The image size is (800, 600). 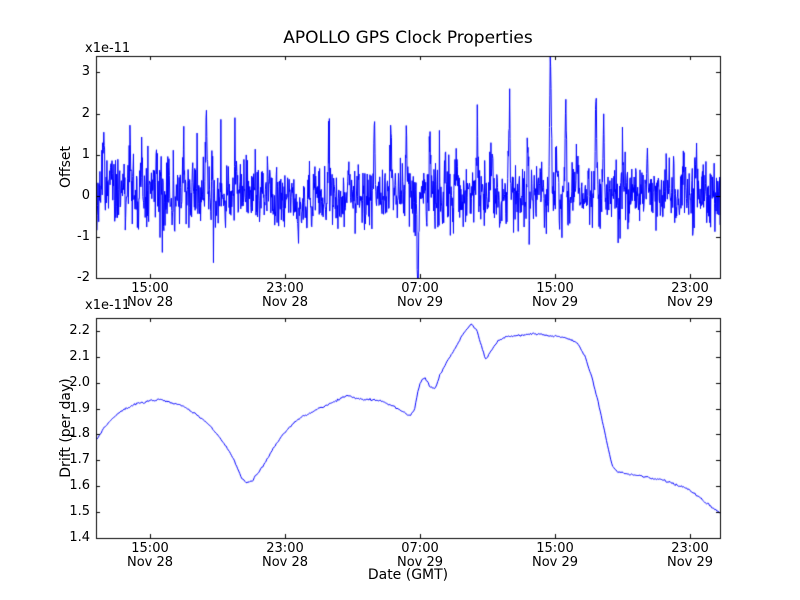 What do you see at coordinates (79, 356) in the screenshot?
I see `y-tick-label: 2.1` at bounding box center [79, 356].